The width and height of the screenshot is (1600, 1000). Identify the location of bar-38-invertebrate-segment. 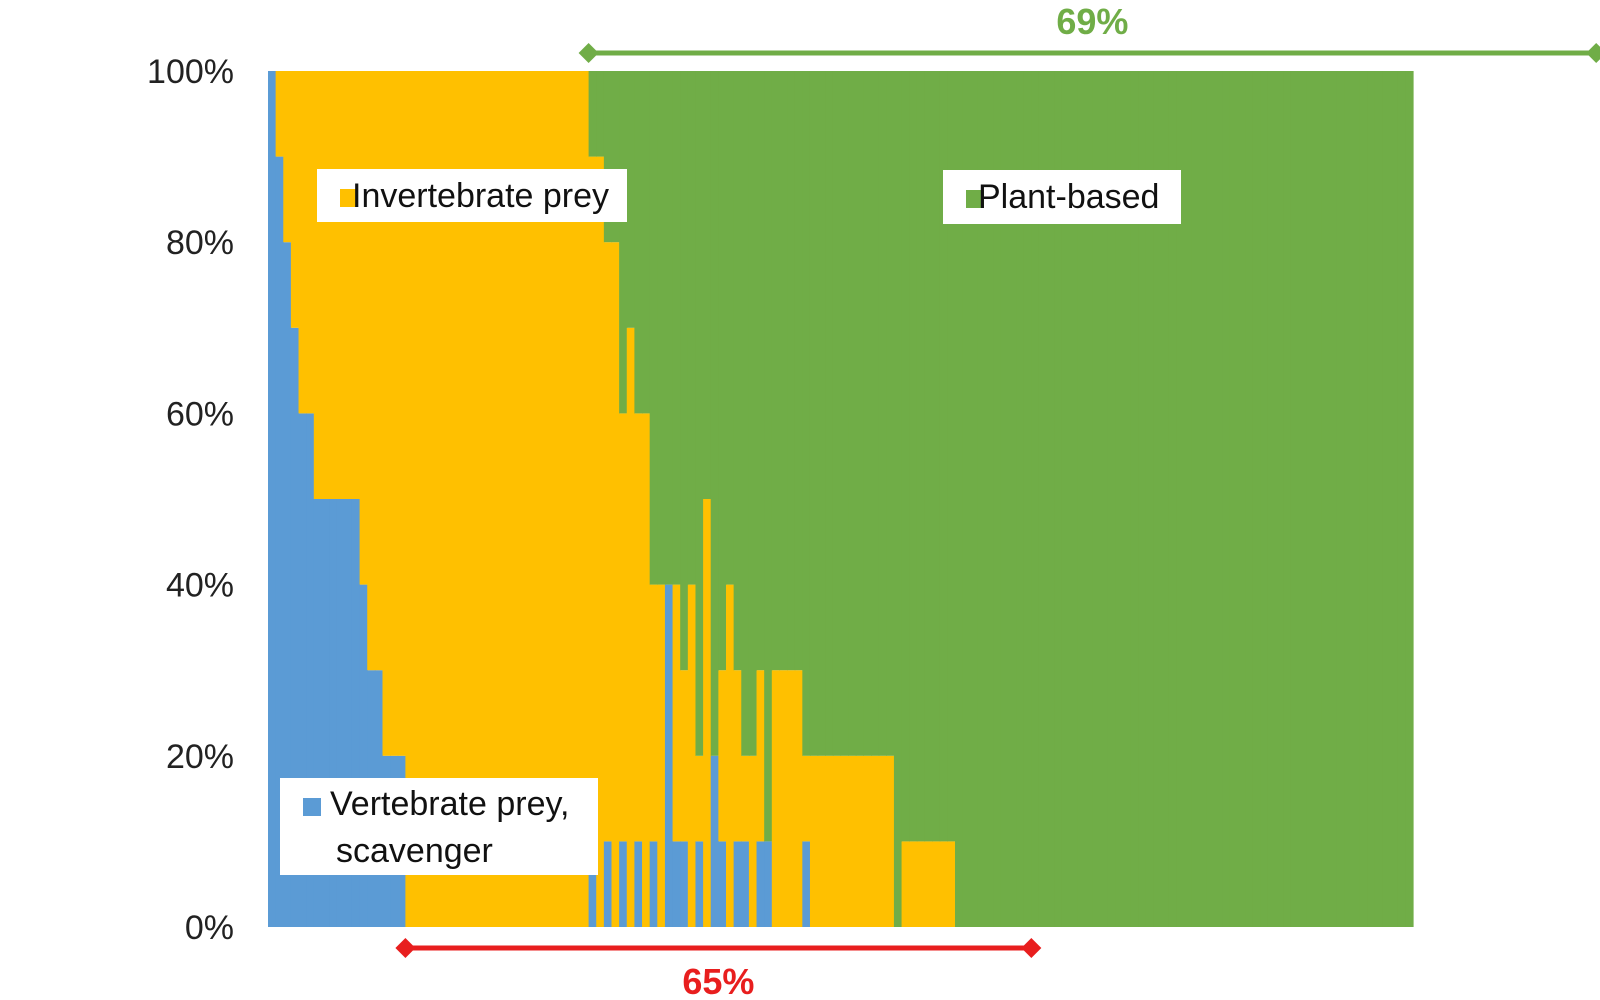
(562, 499).